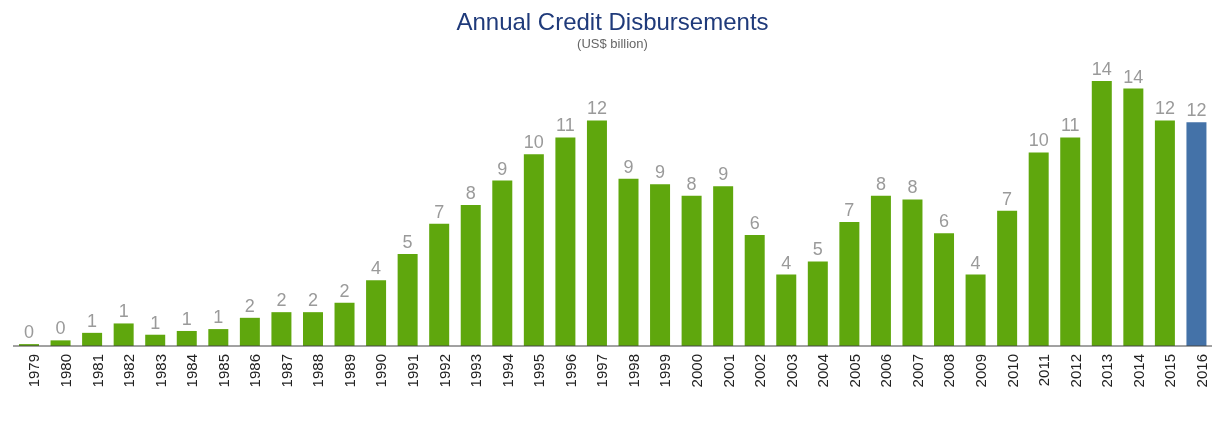  I want to click on chart-subtitle: (US$ billion), so click(612, 43).